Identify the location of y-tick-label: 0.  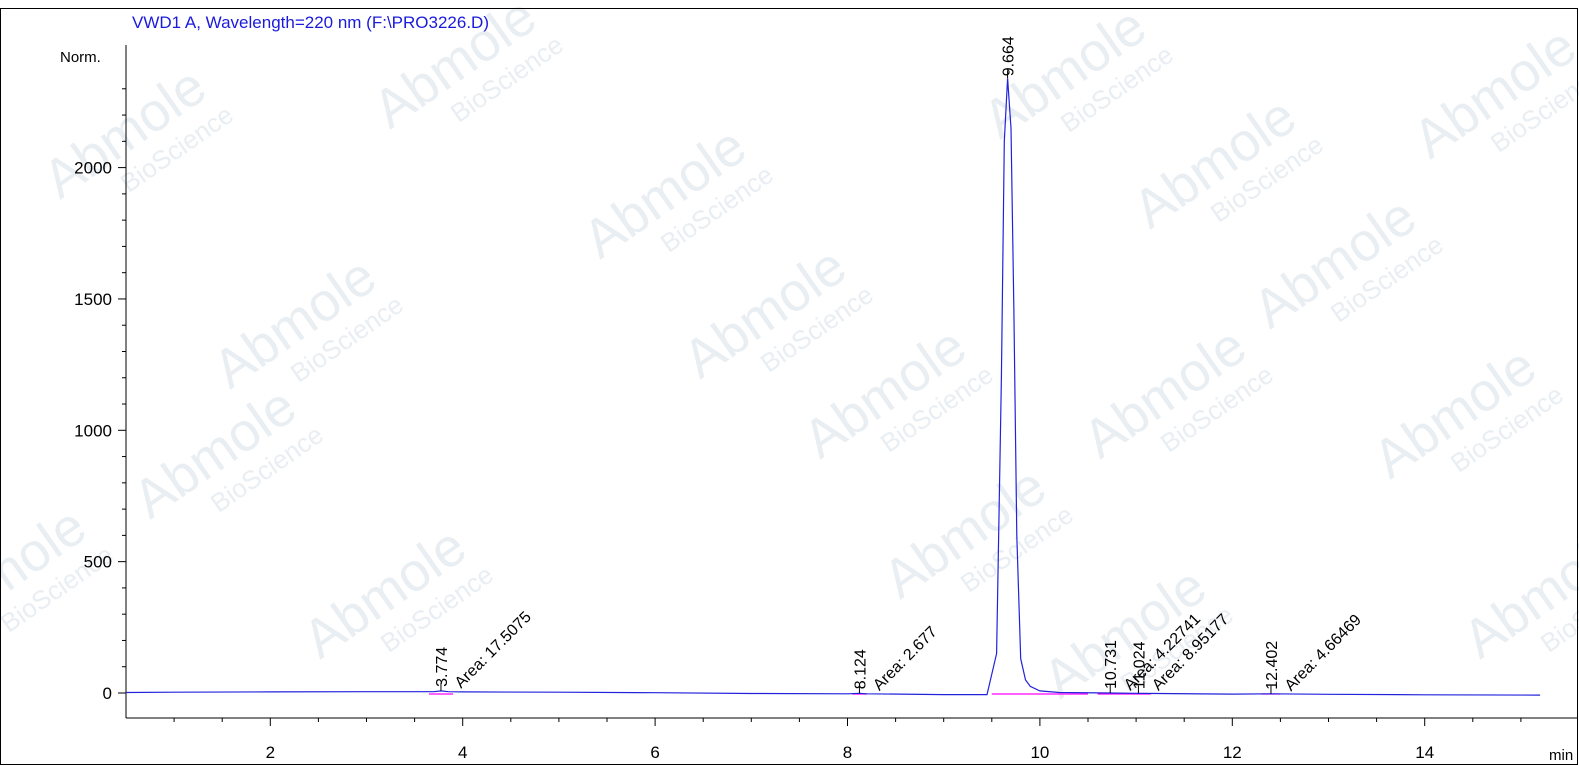
(107, 693).